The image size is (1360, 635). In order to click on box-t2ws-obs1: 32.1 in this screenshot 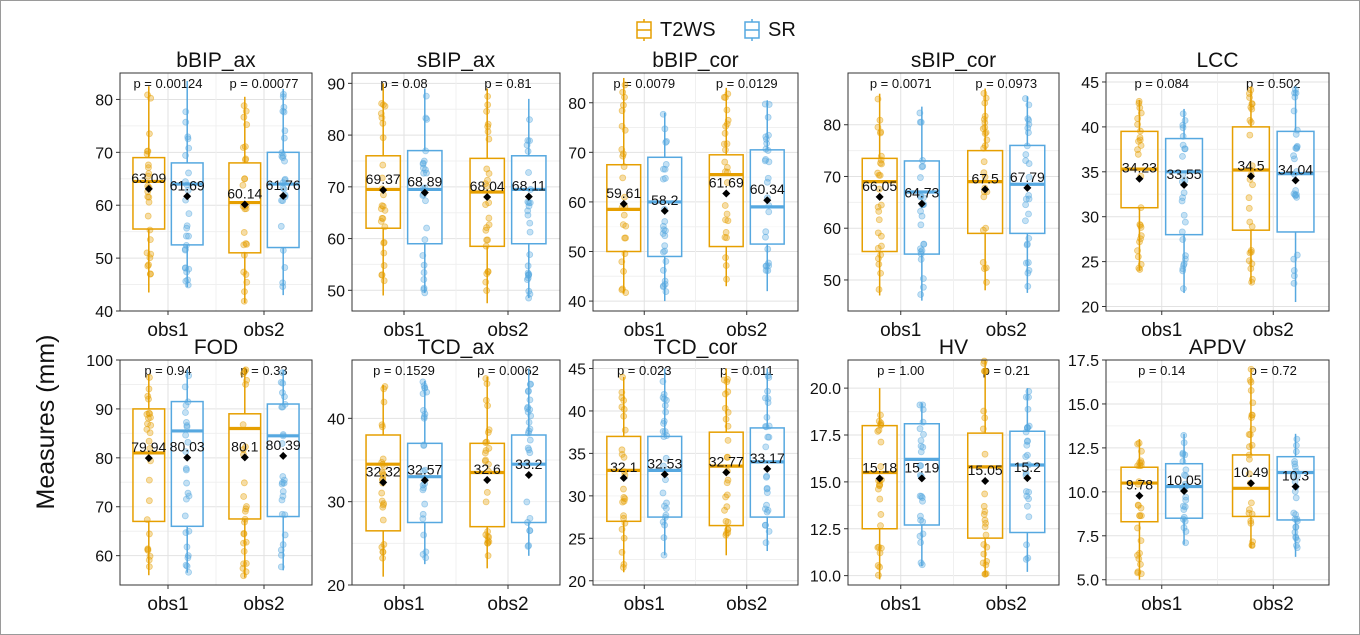, I will do `click(624, 473)`.